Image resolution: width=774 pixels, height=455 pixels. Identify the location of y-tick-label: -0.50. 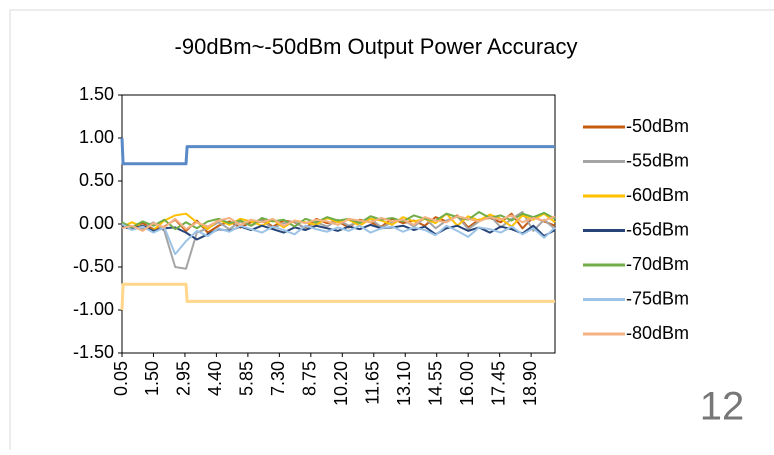
(93, 266).